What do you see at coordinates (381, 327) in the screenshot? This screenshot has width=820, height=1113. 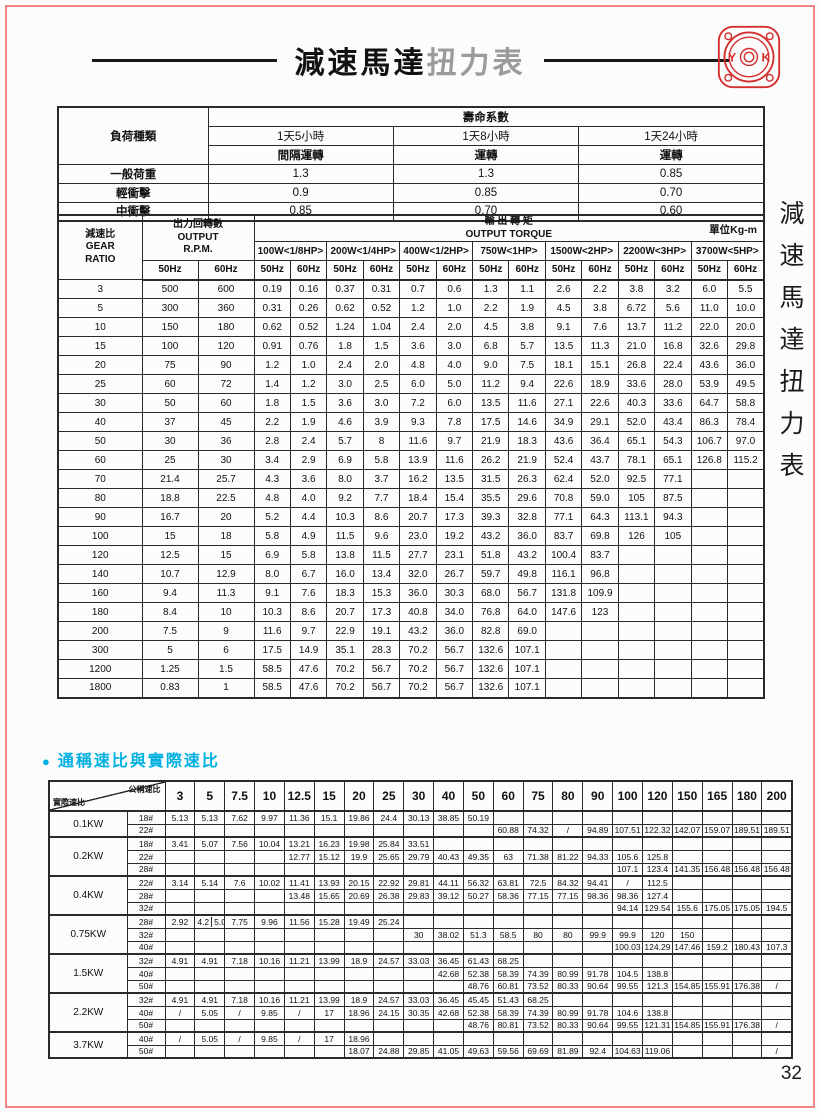 I see `torque-cell: 1.04` at bounding box center [381, 327].